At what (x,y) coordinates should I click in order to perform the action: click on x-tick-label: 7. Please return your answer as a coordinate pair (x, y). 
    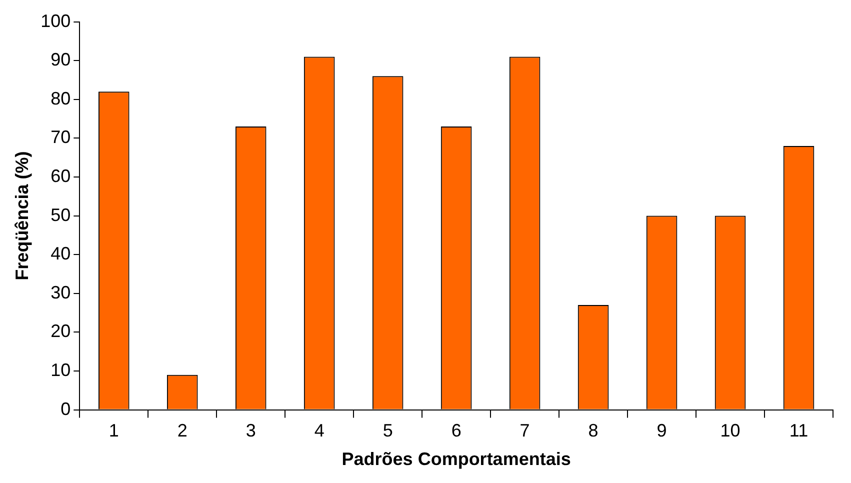
    Looking at the image, I should click on (525, 430).